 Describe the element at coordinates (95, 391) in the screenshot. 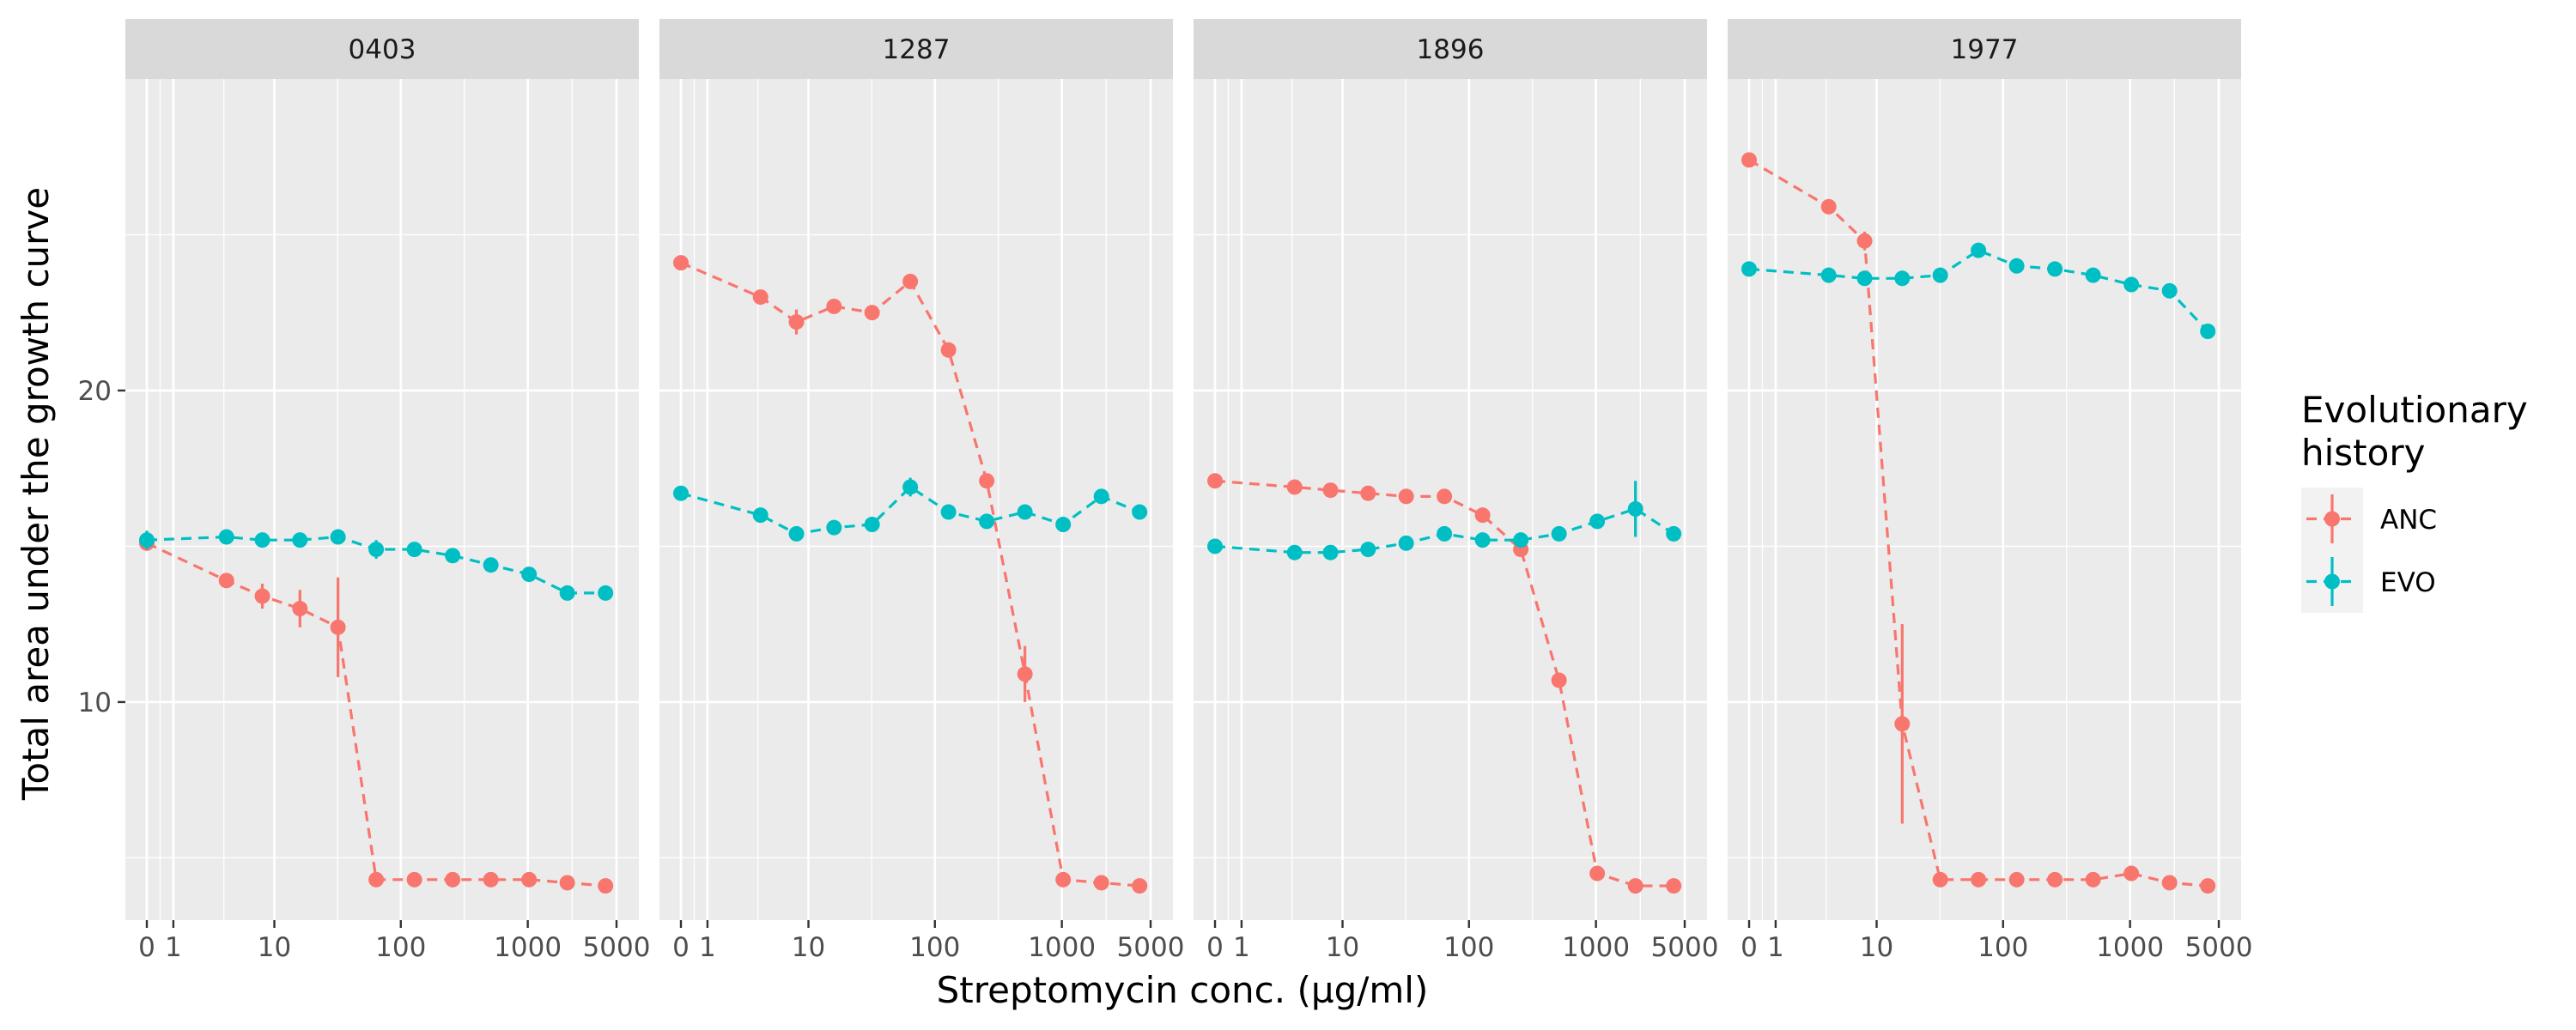

I see `y-tick-label: 20` at that location.